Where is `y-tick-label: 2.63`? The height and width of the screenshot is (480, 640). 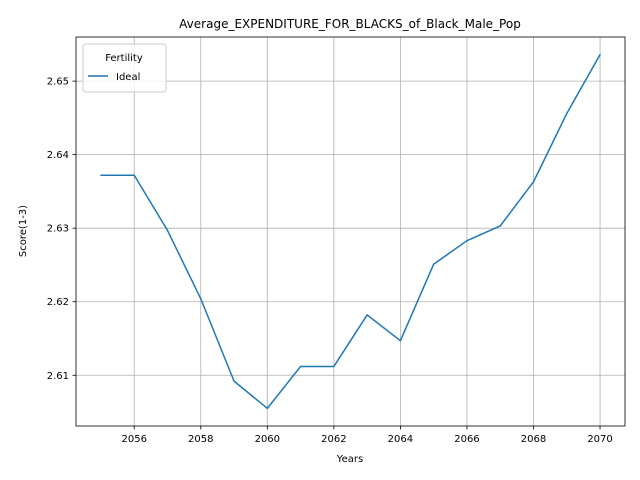
y-tick-label: 2.63 is located at coordinates (58, 229).